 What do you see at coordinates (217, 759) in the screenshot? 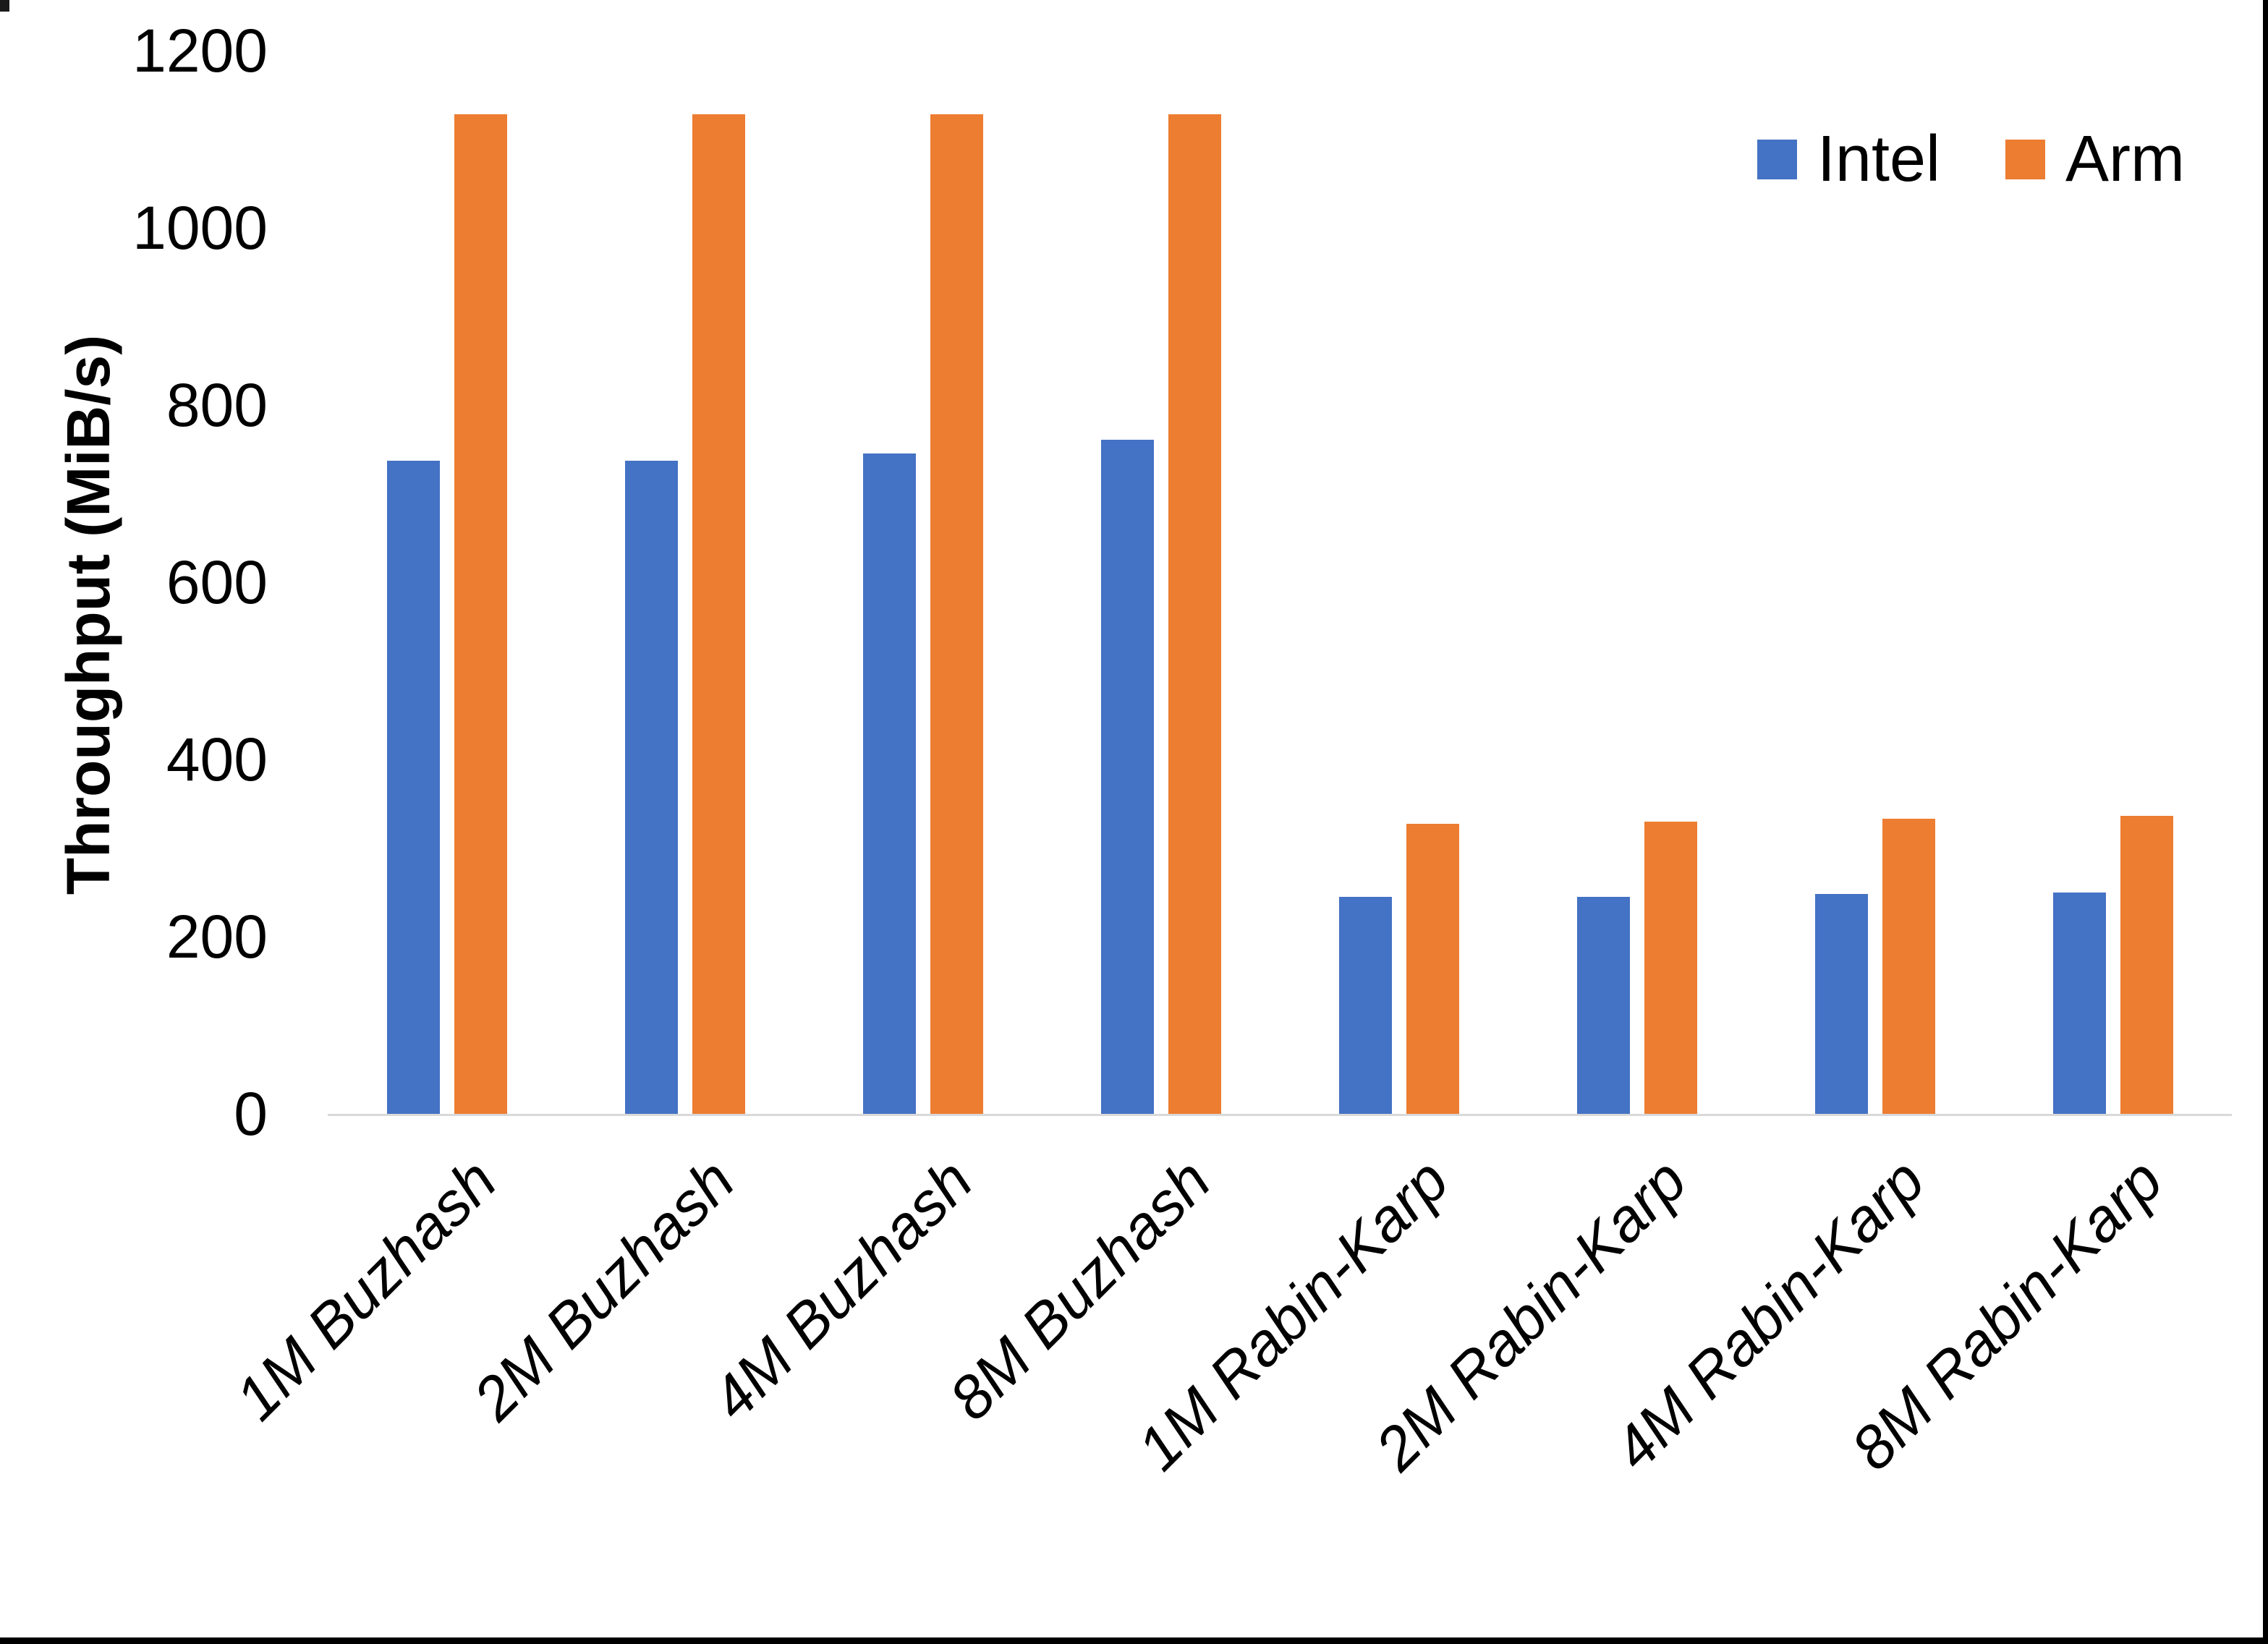
I see `y-tick-400: 400` at bounding box center [217, 759].